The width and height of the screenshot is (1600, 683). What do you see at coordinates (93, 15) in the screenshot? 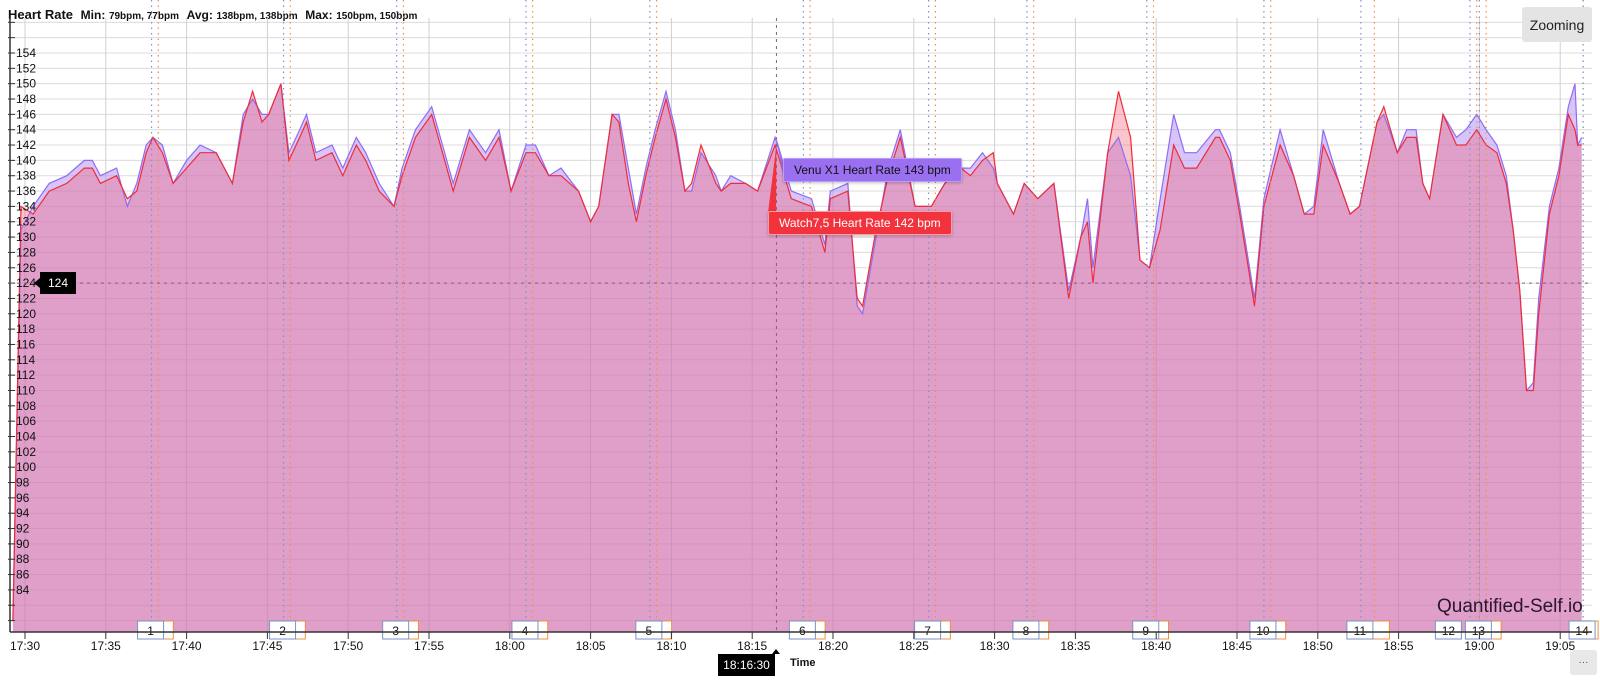
I see `min-label: Min:` at bounding box center [93, 15].